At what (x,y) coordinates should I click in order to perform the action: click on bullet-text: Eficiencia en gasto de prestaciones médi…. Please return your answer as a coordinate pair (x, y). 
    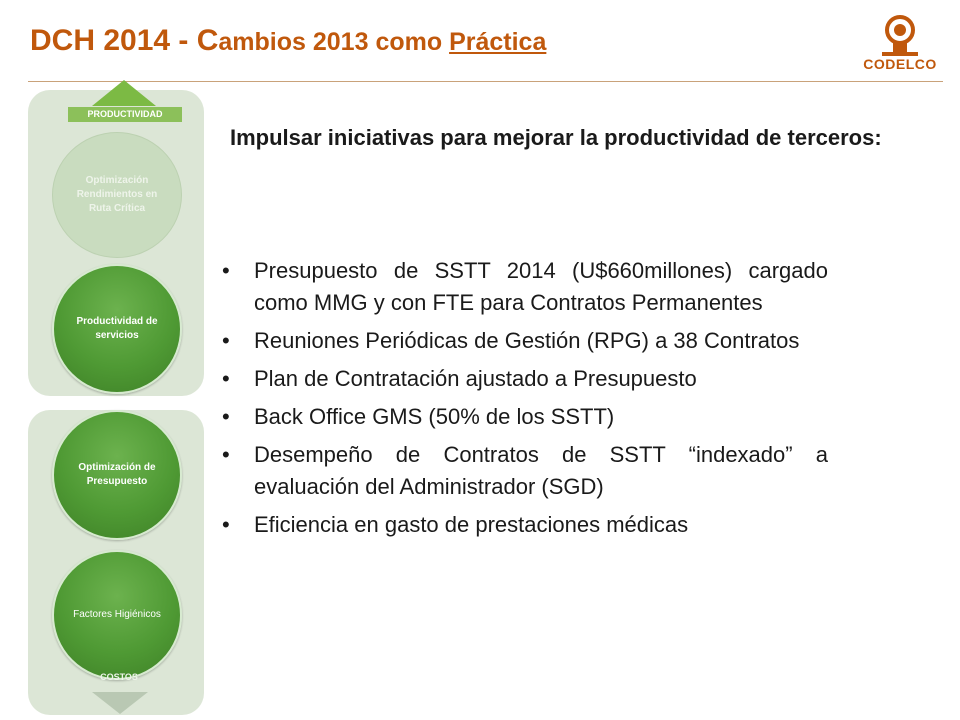
    Looking at the image, I should click on (471, 524).